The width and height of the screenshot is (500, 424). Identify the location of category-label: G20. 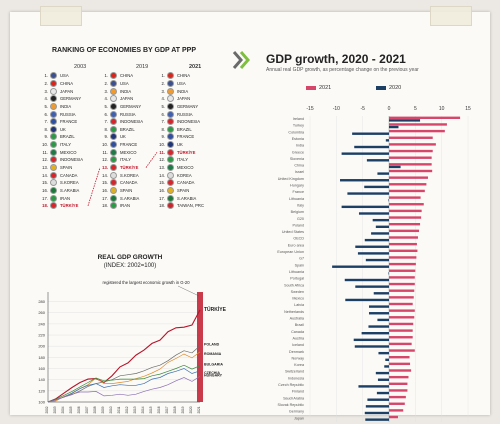
(300, 219).